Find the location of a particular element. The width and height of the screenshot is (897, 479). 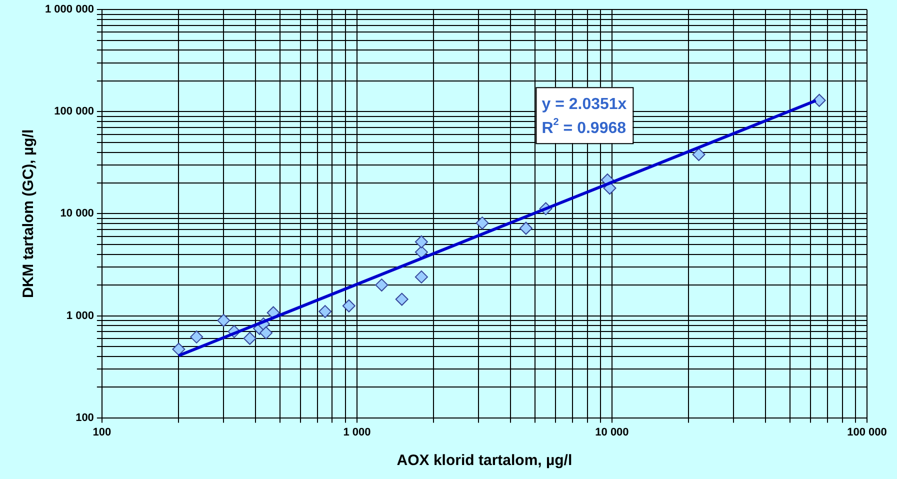

x-tick-label: 1 000 is located at coordinates (357, 432).